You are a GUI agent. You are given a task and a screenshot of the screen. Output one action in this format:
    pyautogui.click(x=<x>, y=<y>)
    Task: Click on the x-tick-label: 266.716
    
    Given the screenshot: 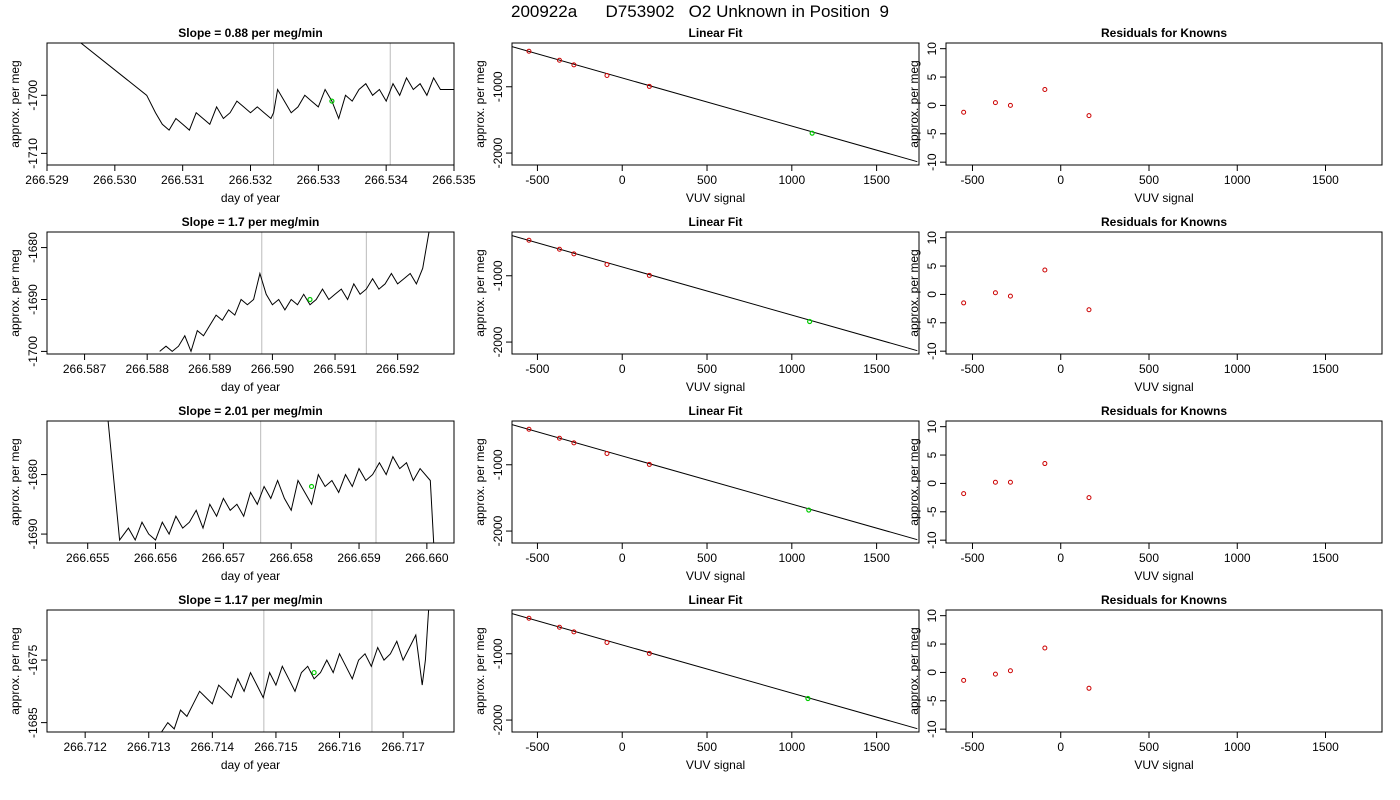 What is the action you would take?
    pyautogui.click(x=340, y=747)
    